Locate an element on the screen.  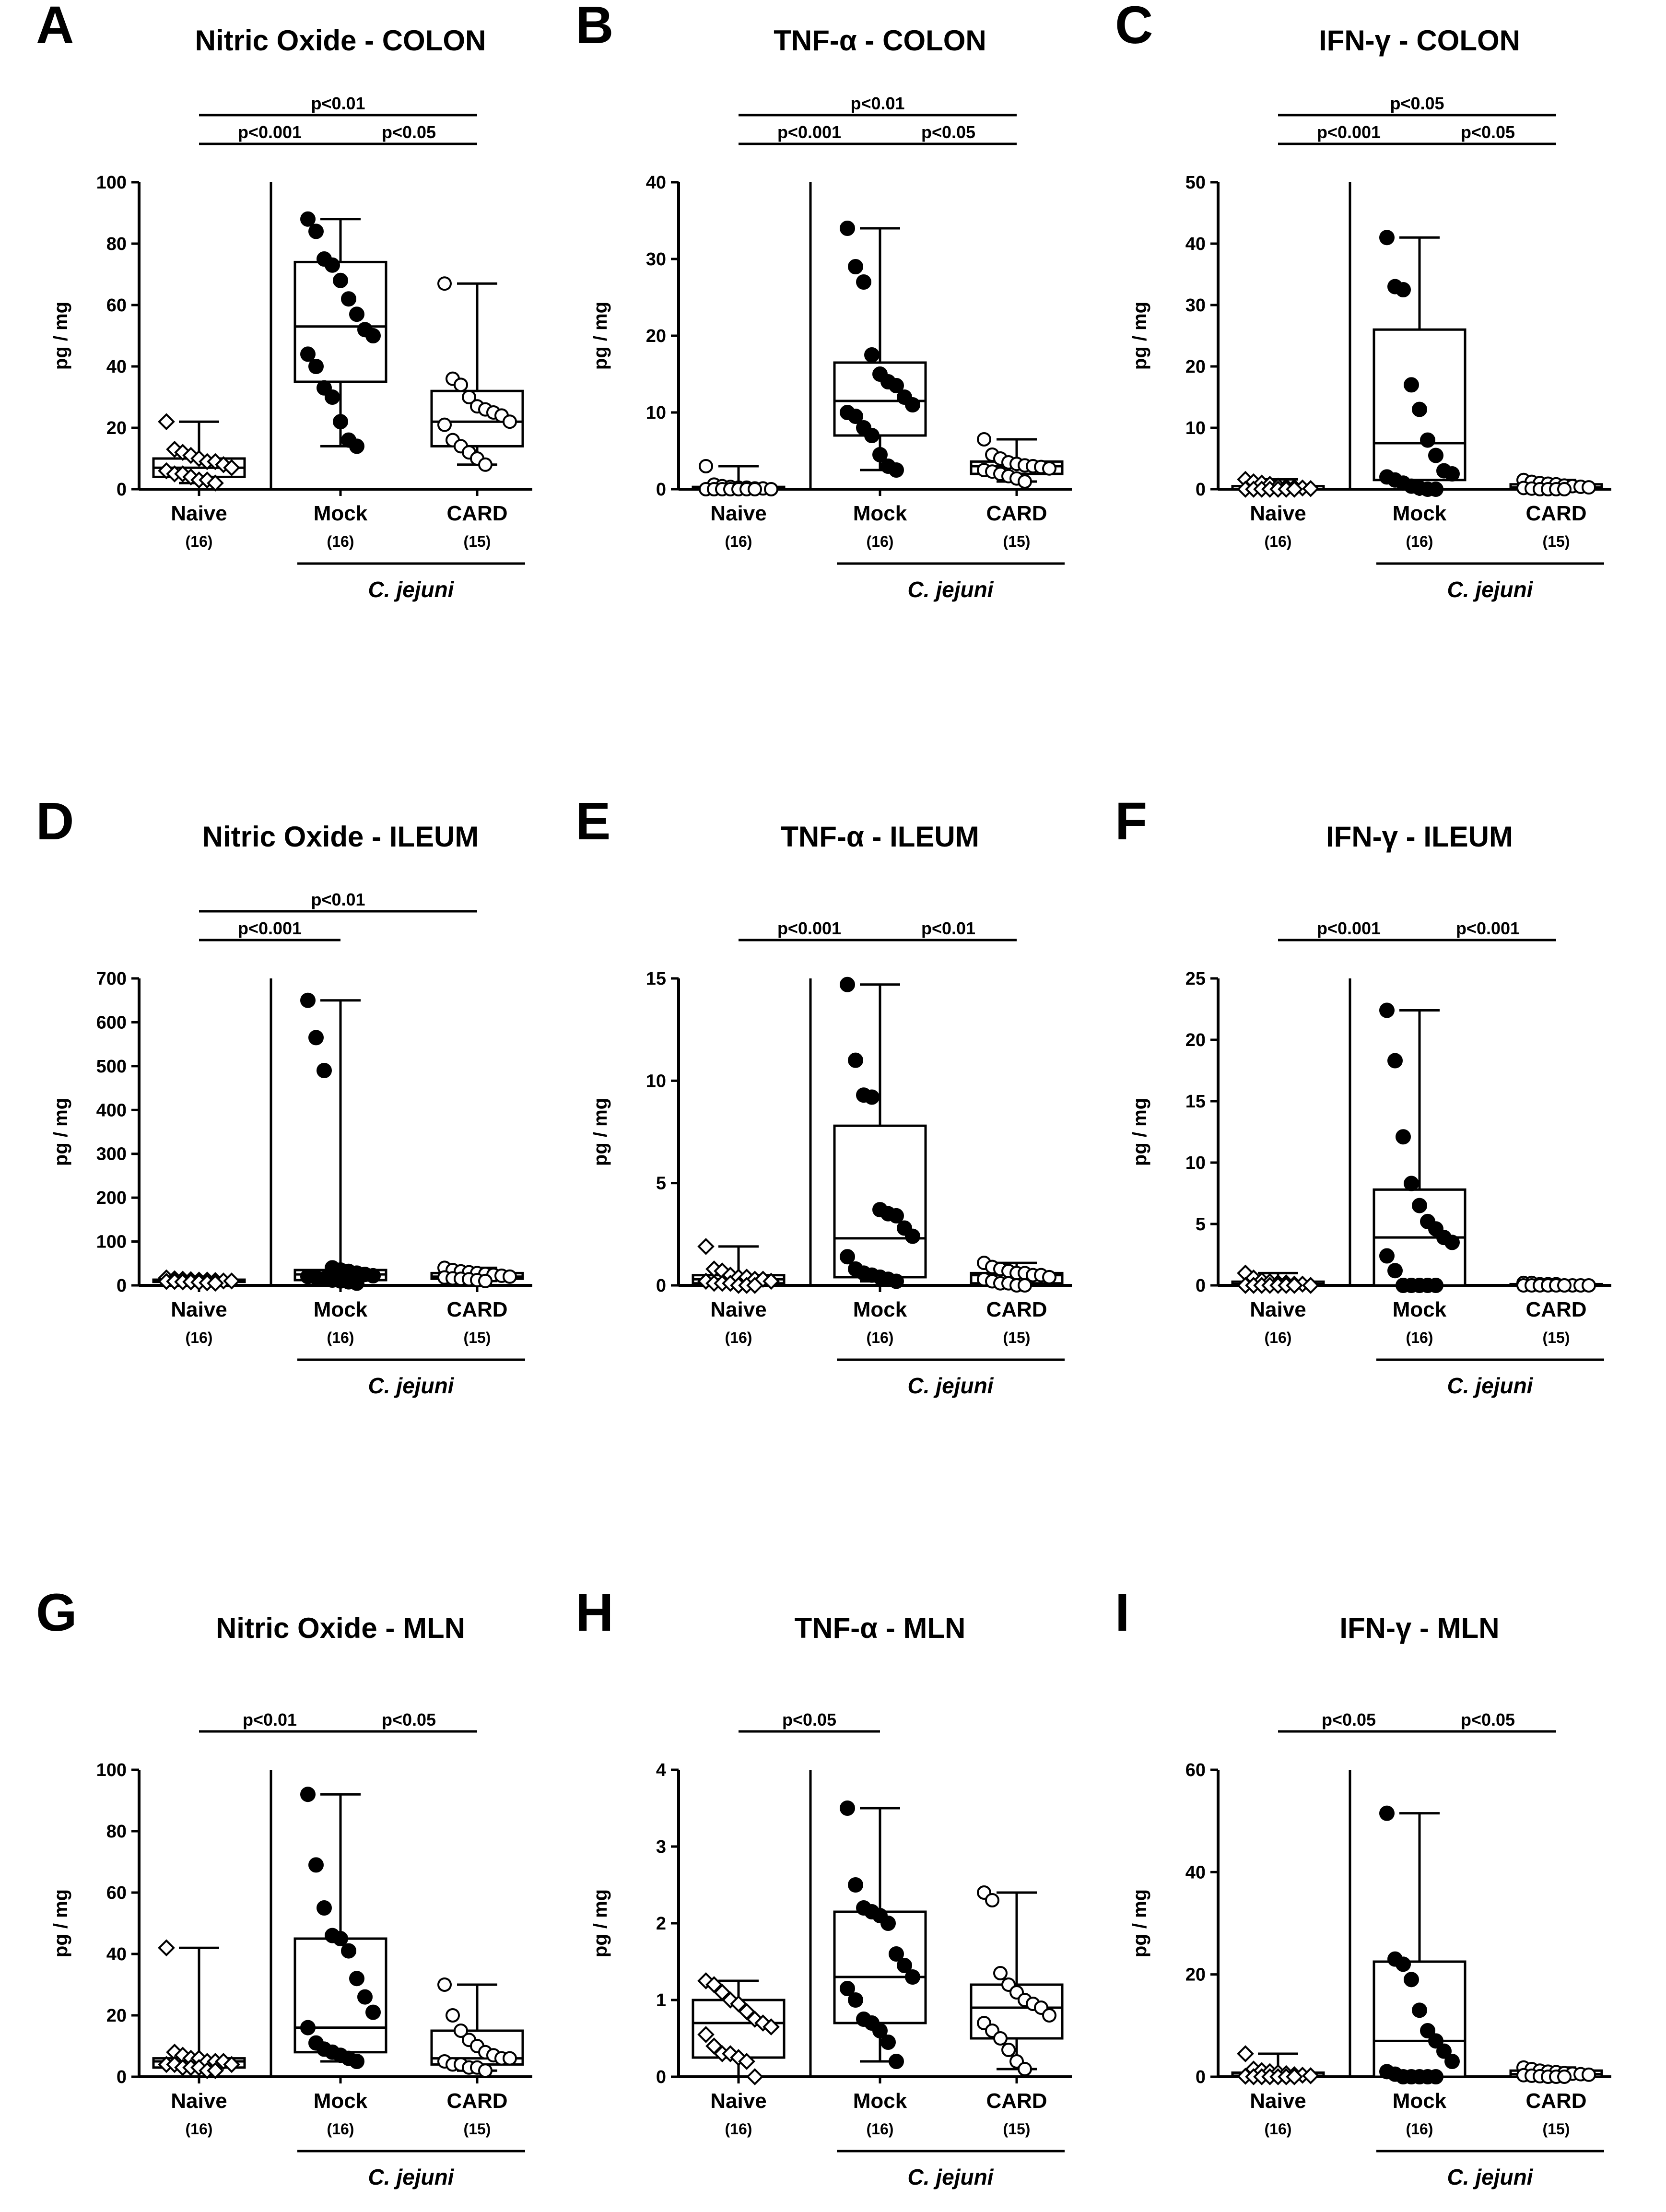
panel-letter: A is located at coordinates (55, 27).